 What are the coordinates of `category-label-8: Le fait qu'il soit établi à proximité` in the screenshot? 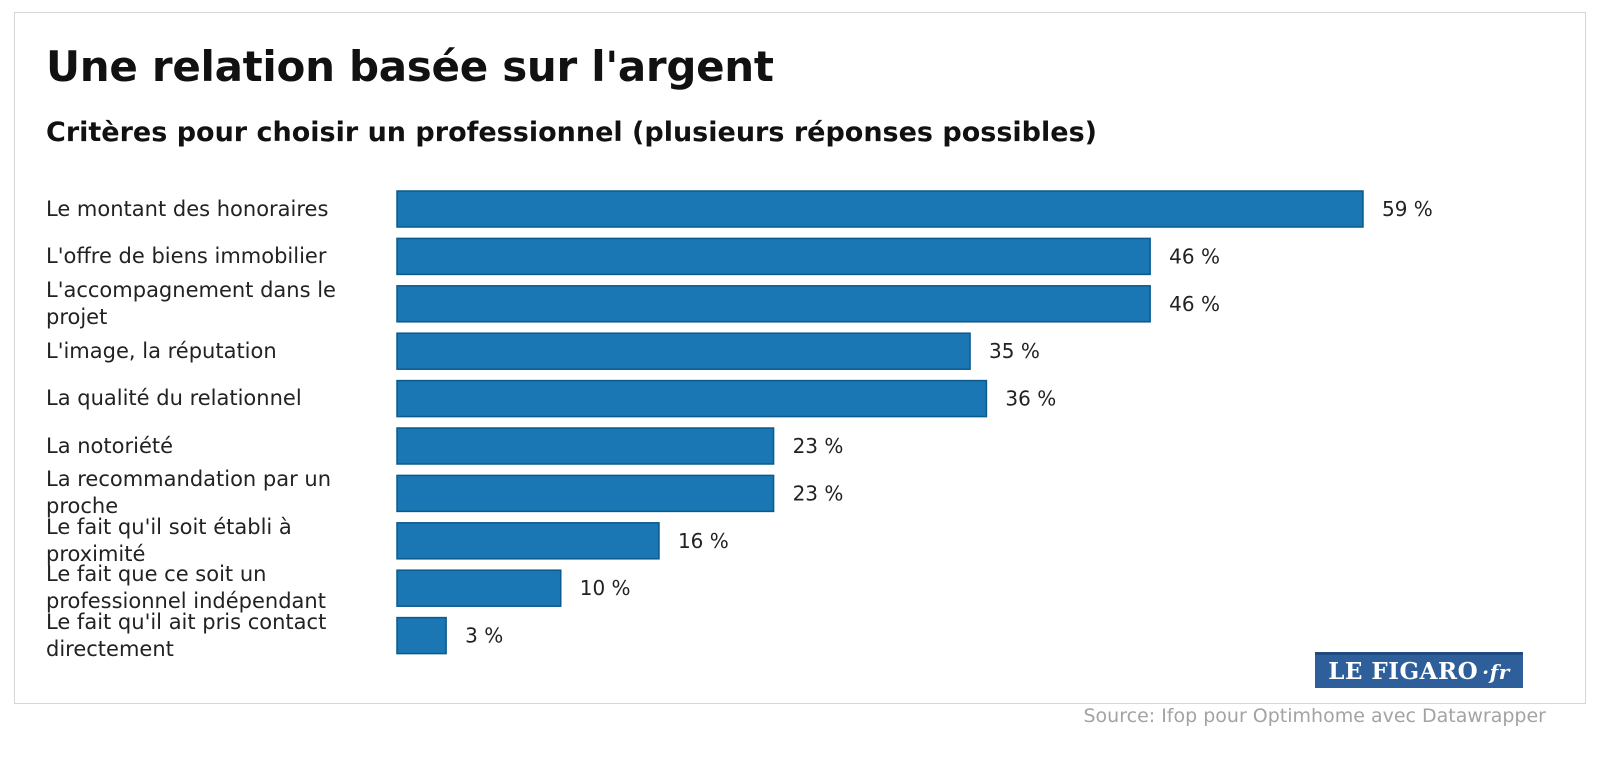 It's located at (169, 540).